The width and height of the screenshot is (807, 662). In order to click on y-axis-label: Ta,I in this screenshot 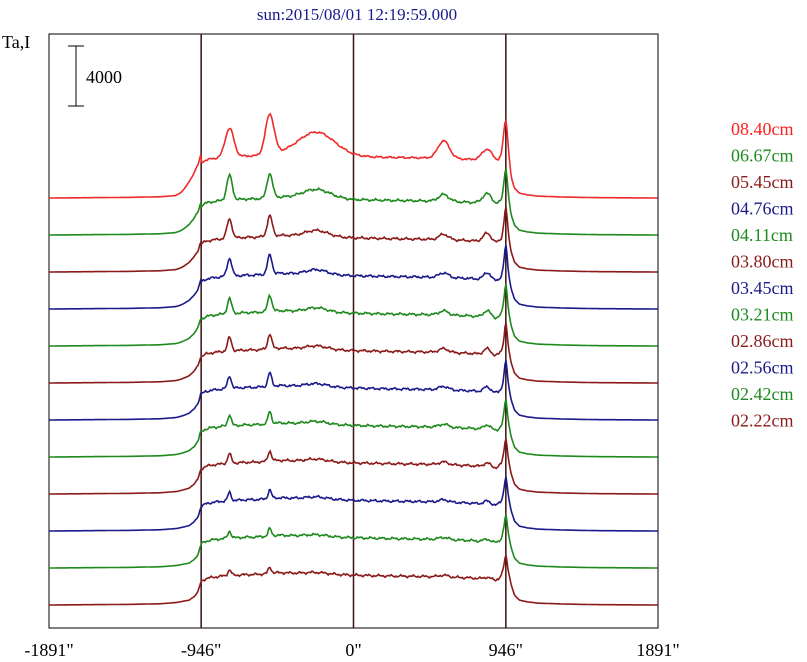, I will do `click(16, 42)`.